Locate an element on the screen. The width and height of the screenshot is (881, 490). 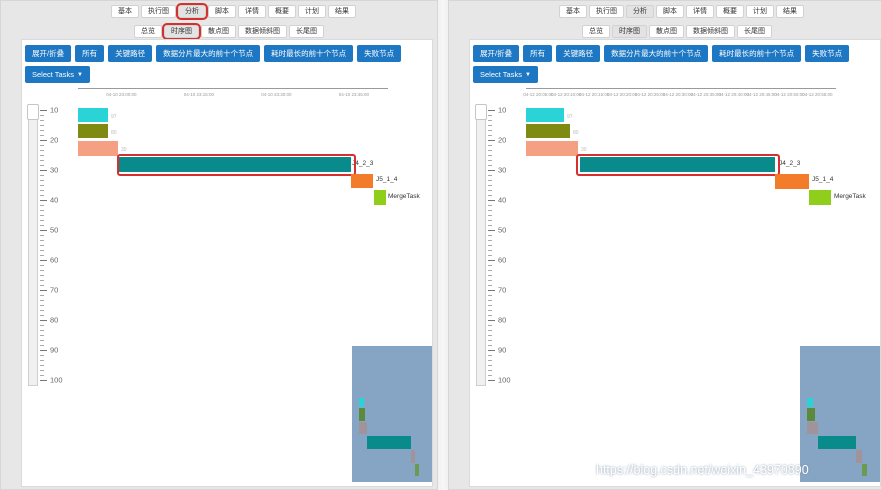
panel-splitter is located at coordinates (443, 245).